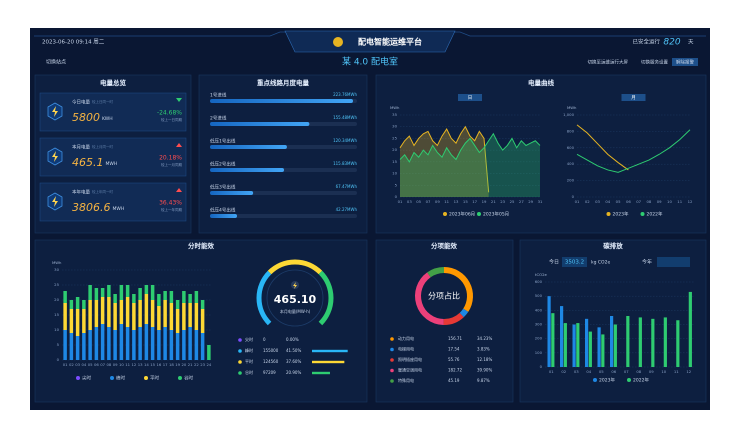 The height and width of the screenshot is (443, 740). What do you see at coordinates (293, 361) in the screenshot?
I see `row-share: 37.60%` at bounding box center [293, 361].